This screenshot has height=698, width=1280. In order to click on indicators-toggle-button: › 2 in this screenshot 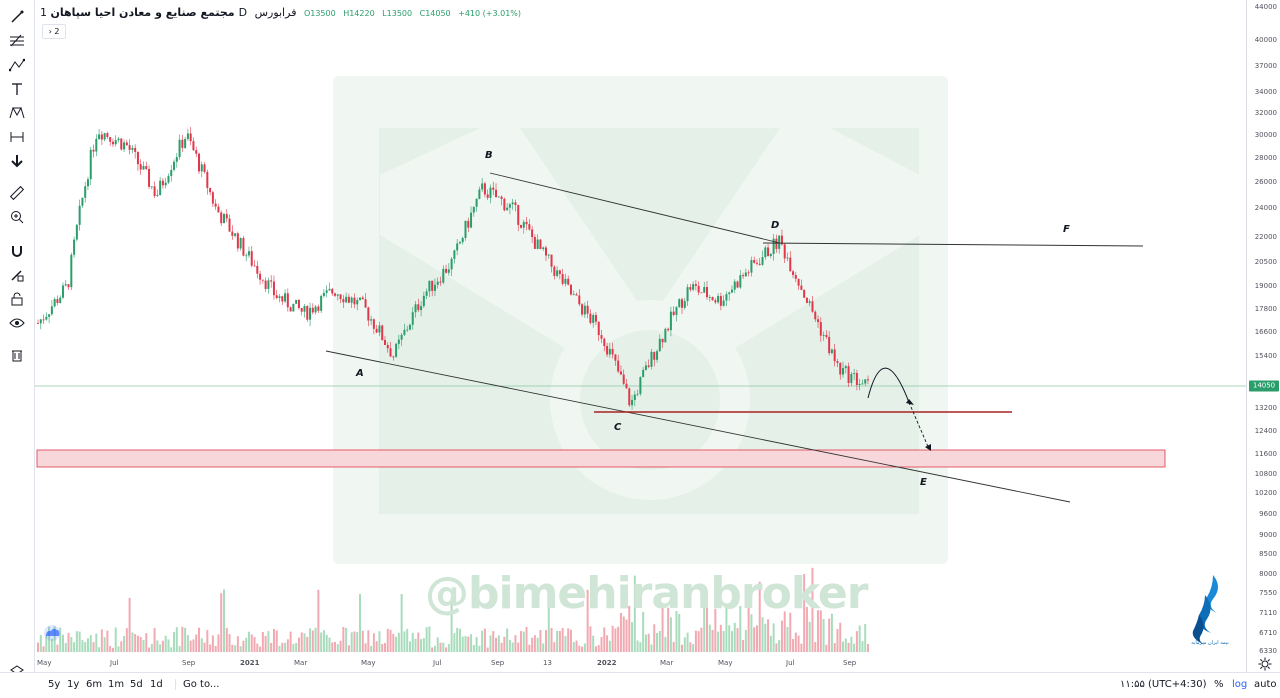, I will do `click(54, 31)`.